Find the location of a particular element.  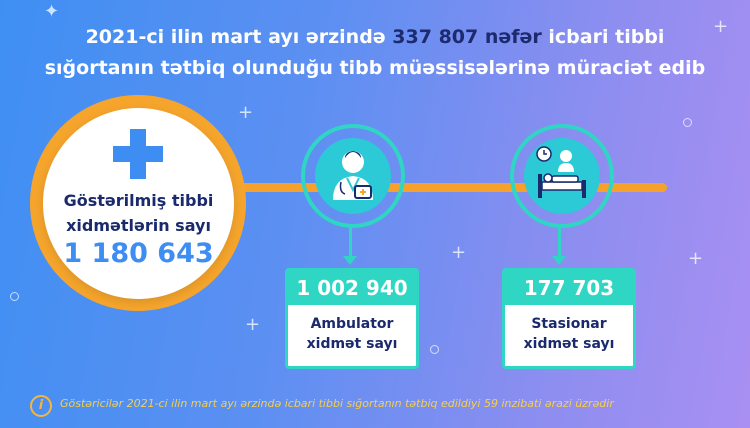

ambulator-arrow is located at coordinates (350, 260).